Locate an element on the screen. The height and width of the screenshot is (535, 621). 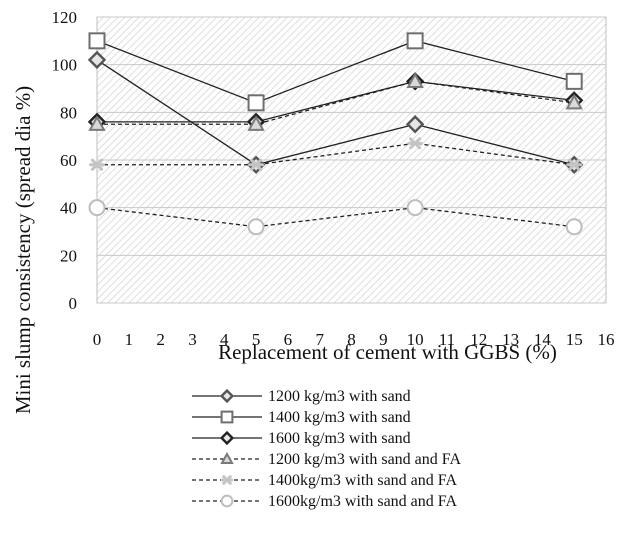
x-tick-label: 4 is located at coordinates (224, 339).